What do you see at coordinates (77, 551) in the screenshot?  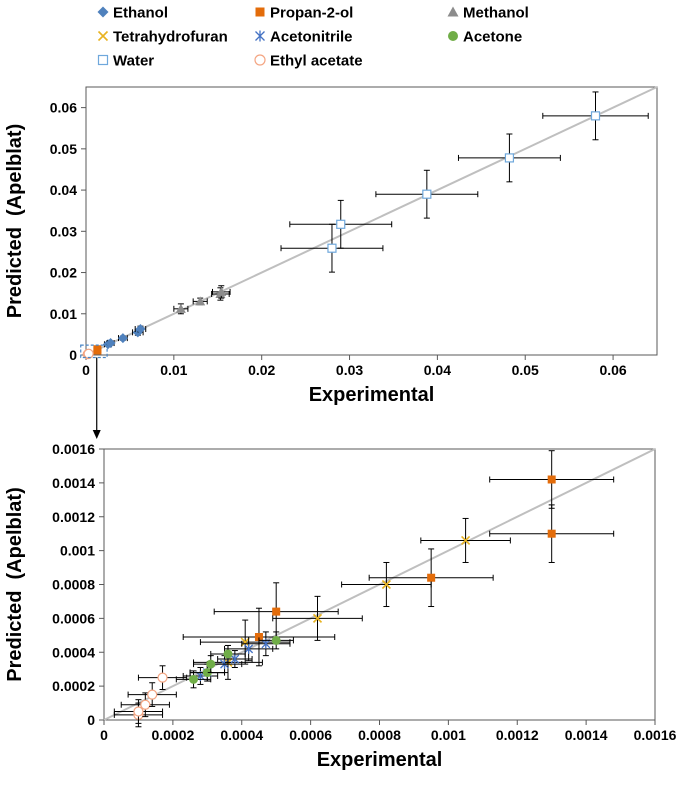 I see `y-tick-label: 0.001` at bounding box center [77, 551].